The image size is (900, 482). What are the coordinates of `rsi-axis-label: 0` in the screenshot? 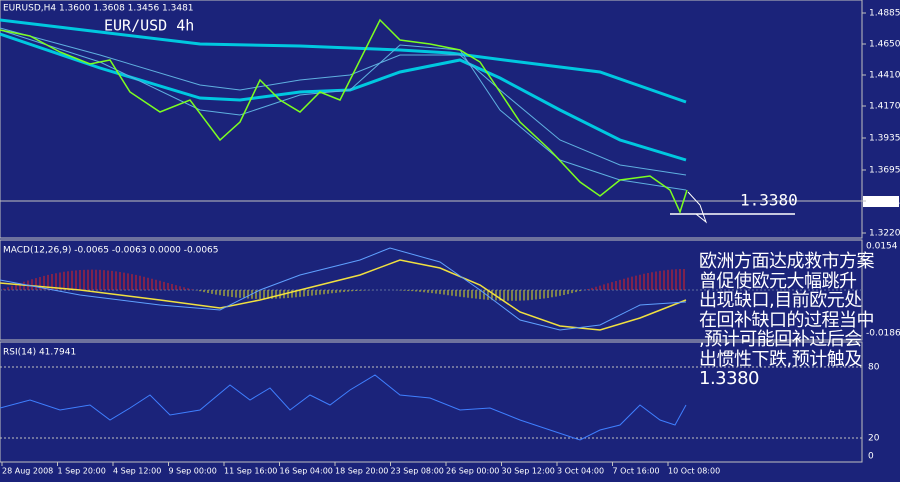 It's located at (871, 457).